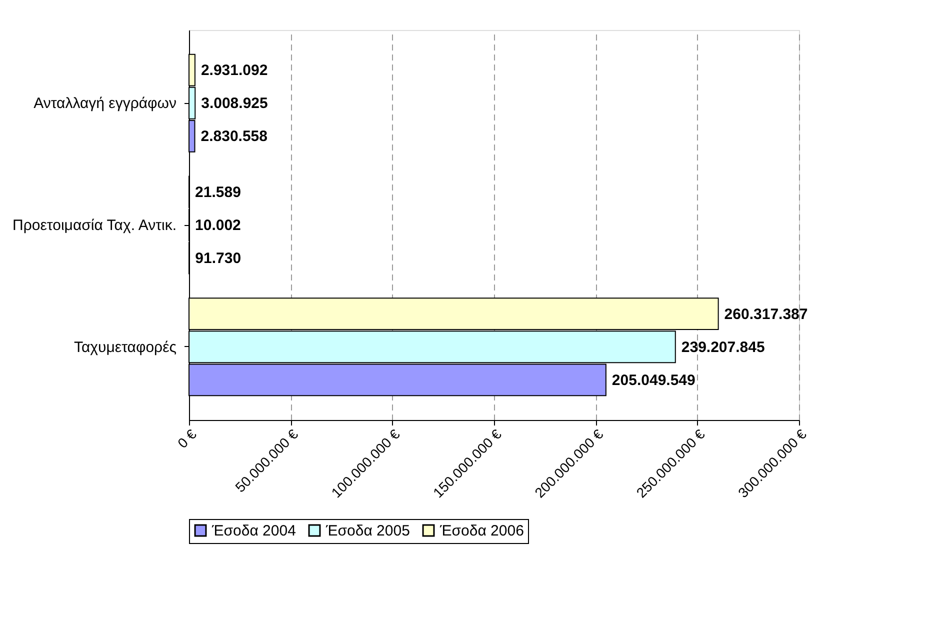 The image size is (934, 617). What do you see at coordinates (234, 137) in the screenshot?
I see `data-label: 2.830.558` at bounding box center [234, 137].